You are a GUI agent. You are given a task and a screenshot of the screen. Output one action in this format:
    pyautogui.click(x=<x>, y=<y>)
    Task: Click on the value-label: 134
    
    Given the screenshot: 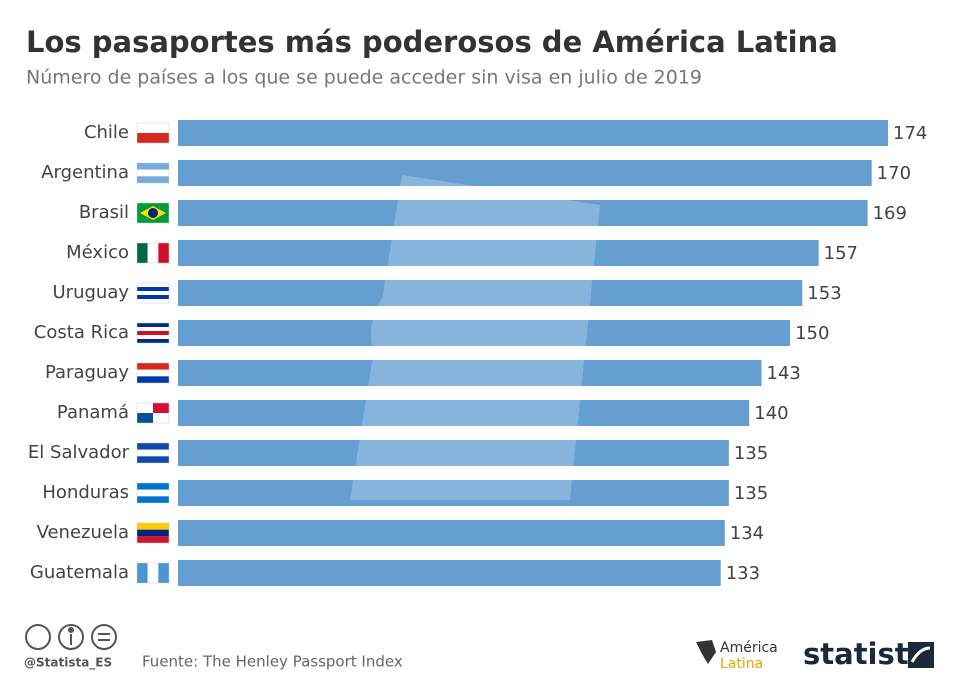 What is the action you would take?
    pyautogui.click(x=747, y=533)
    